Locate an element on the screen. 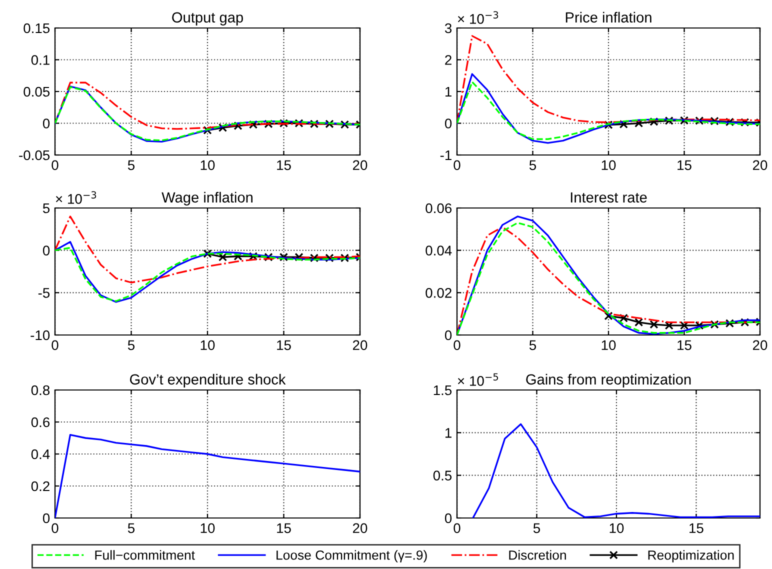  chart-title: Gains from reoptimization is located at coordinates (608, 381).